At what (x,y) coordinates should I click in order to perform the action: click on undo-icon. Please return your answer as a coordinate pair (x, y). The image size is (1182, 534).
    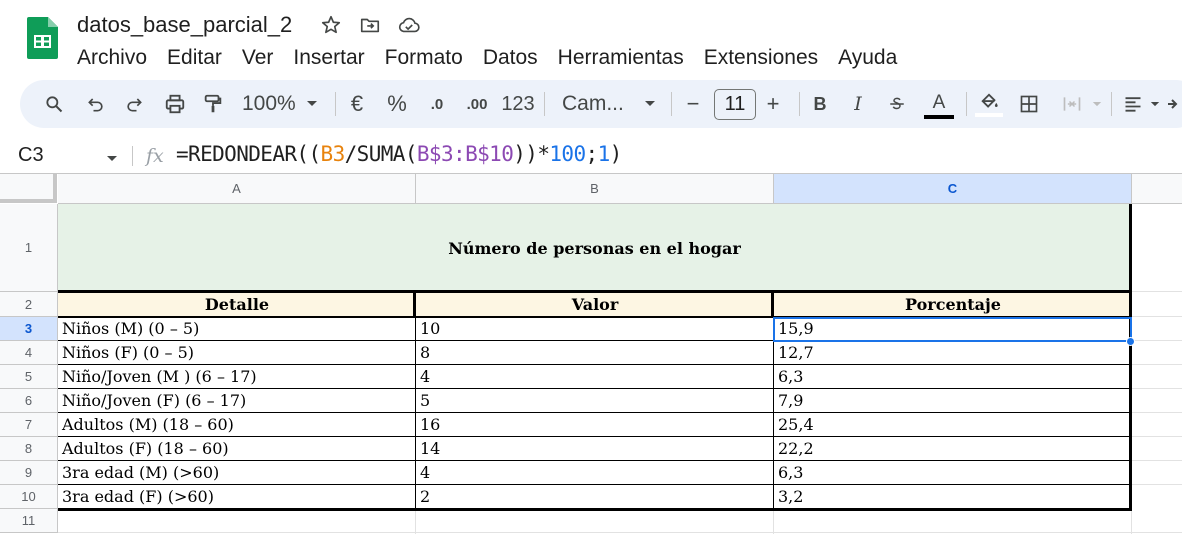
    Looking at the image, I should click on (96, 104).